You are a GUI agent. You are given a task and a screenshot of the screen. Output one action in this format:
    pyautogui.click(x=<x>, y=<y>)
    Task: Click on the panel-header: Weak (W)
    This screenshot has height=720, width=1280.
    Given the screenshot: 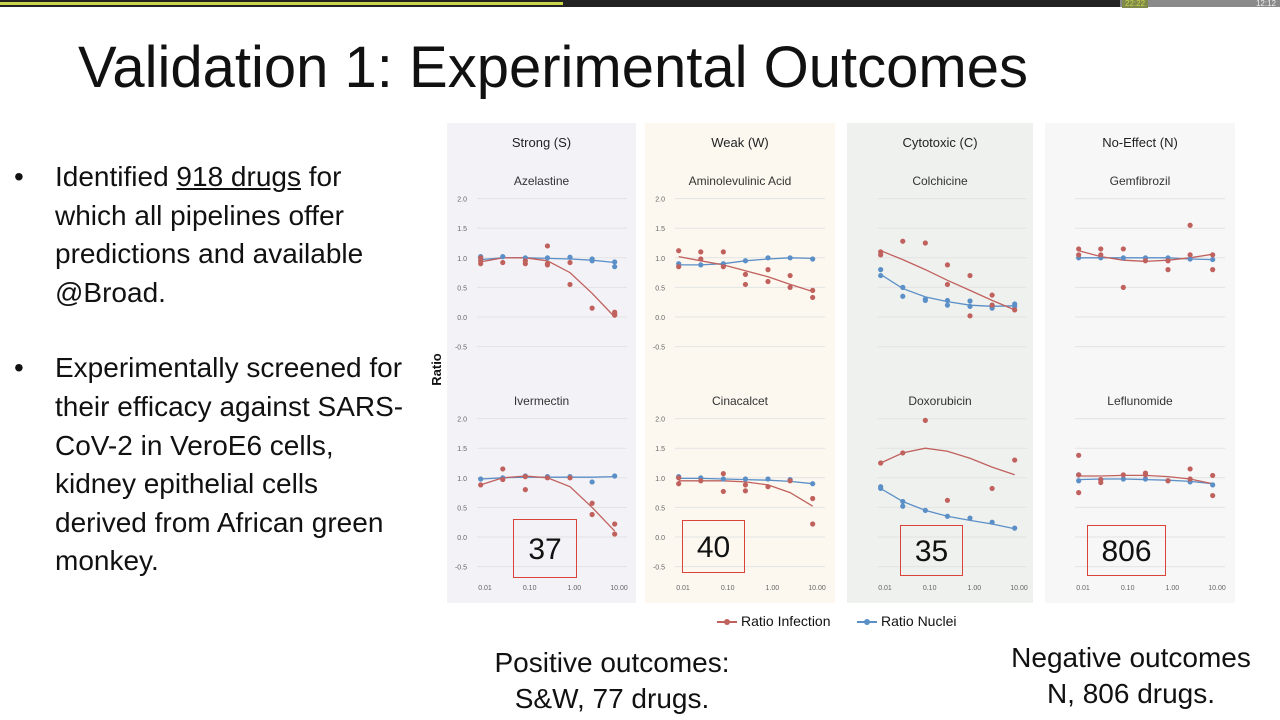 What is the action you would take?
    pyautogui.click(x=740, y=142)
    